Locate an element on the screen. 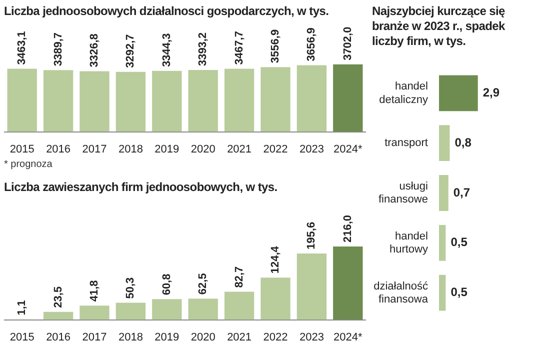 The height and width of the screenshot is (348, 536). data-label: 3389,7 is located at coordinates (58, 49).